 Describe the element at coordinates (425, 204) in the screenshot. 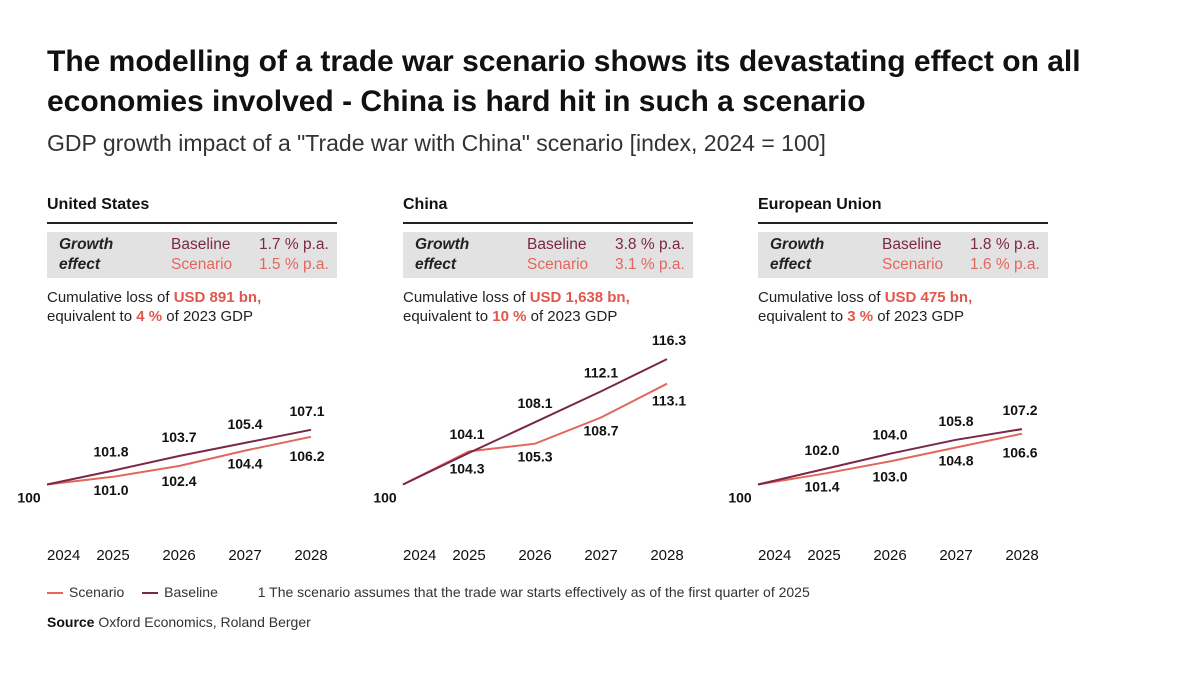

I see `panel-title: China` at that location.